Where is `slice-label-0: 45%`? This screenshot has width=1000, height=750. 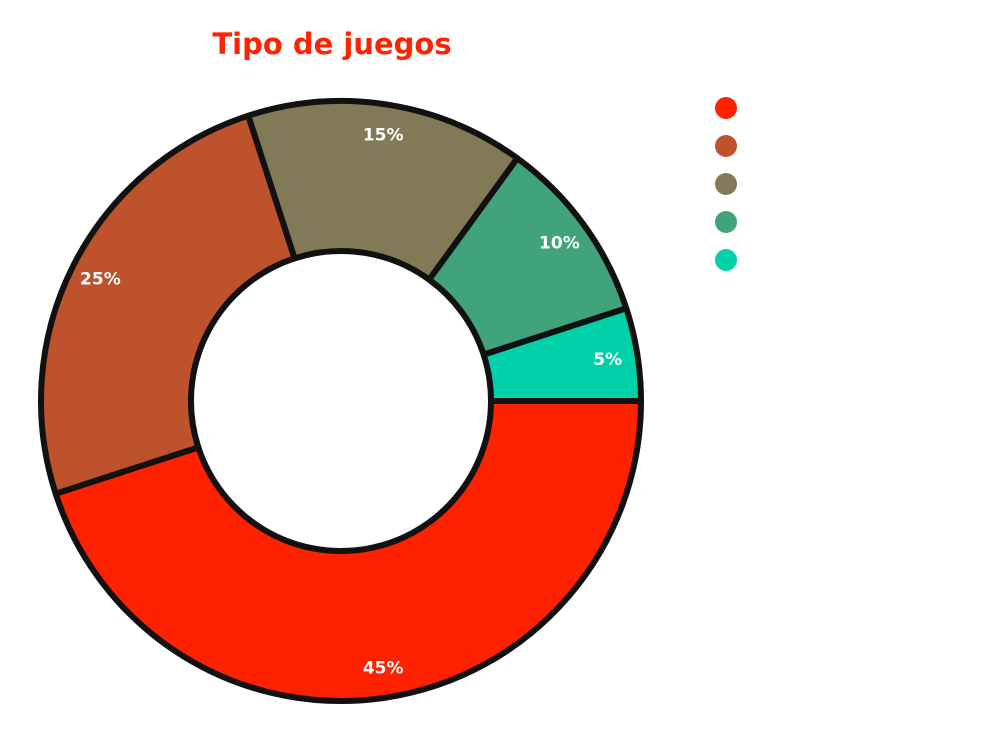 slice-label-0: 45% is located at coordinates (383, 669).